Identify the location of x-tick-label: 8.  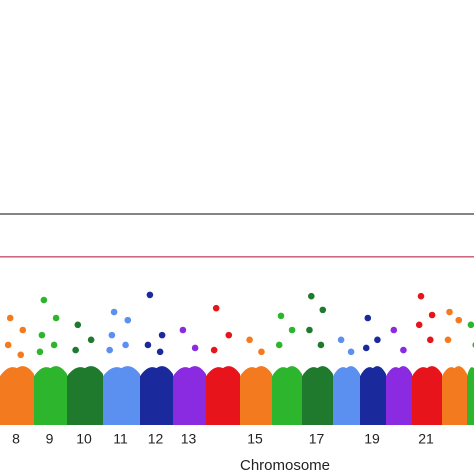
(16, 439).